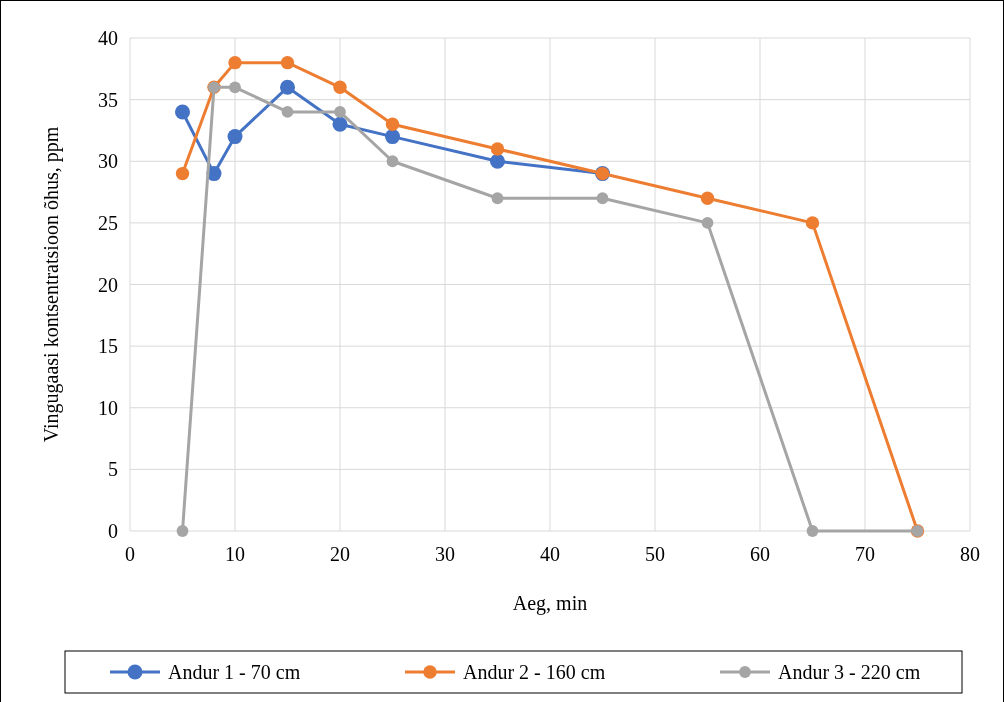 This screenshot has width=1004, height=702. Describe the element at coordinates (108, 161) in the screenshot. I see `y-tick-label: 30` at that location.